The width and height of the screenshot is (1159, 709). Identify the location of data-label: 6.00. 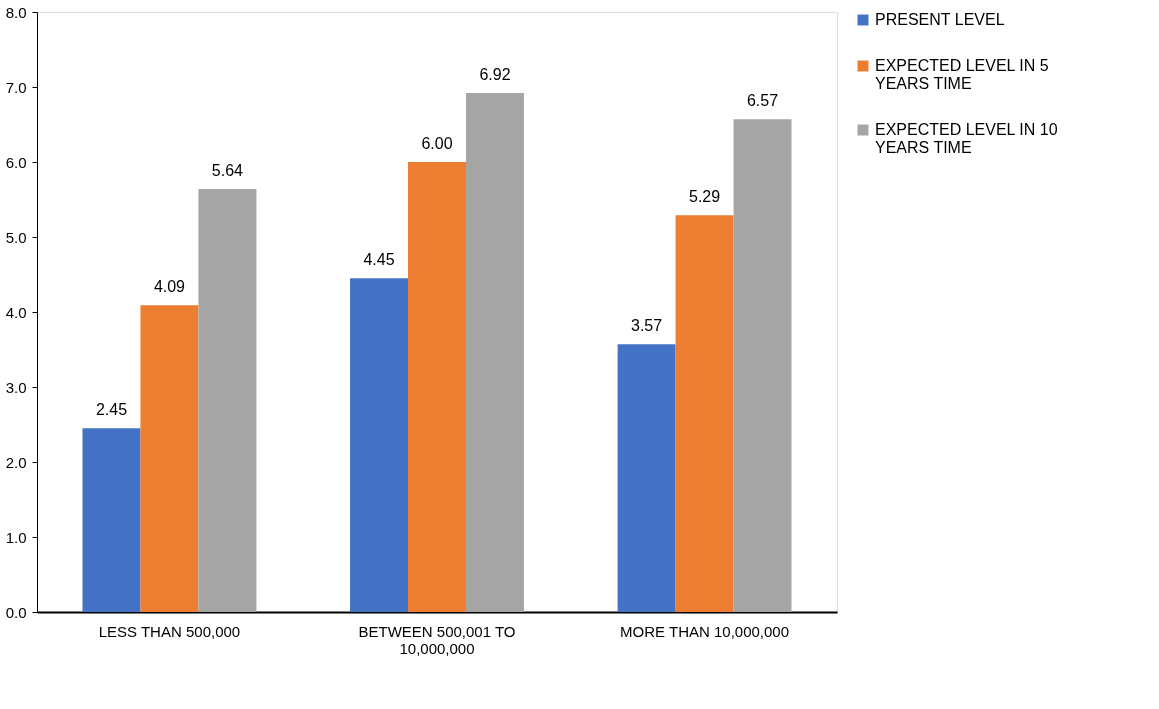
(437, 143).